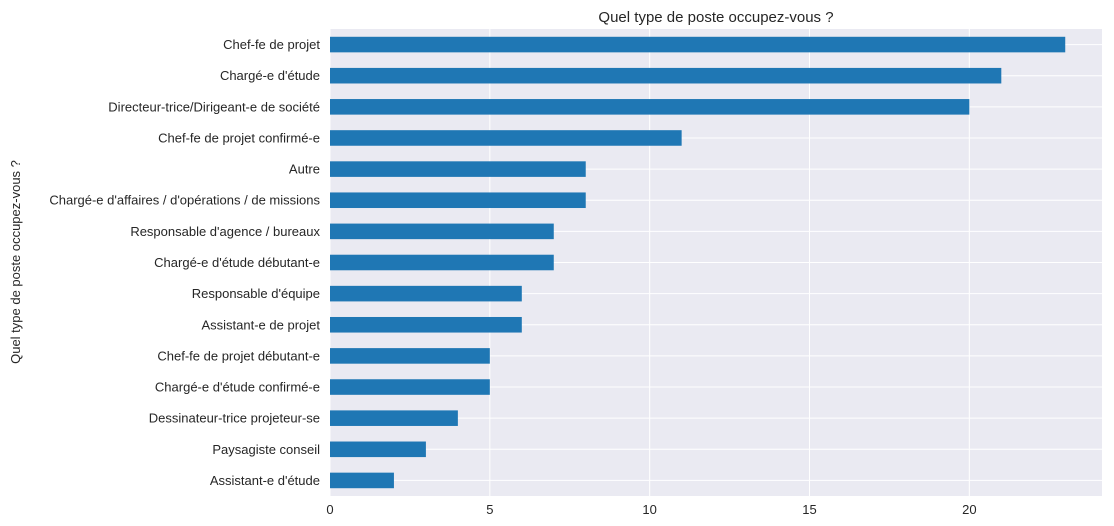 The width and height of the screenshot is (1114, 526). Describe the element at coordinates (969, 509) in the screenshot. I see `x-tick-label: 20` at that location.